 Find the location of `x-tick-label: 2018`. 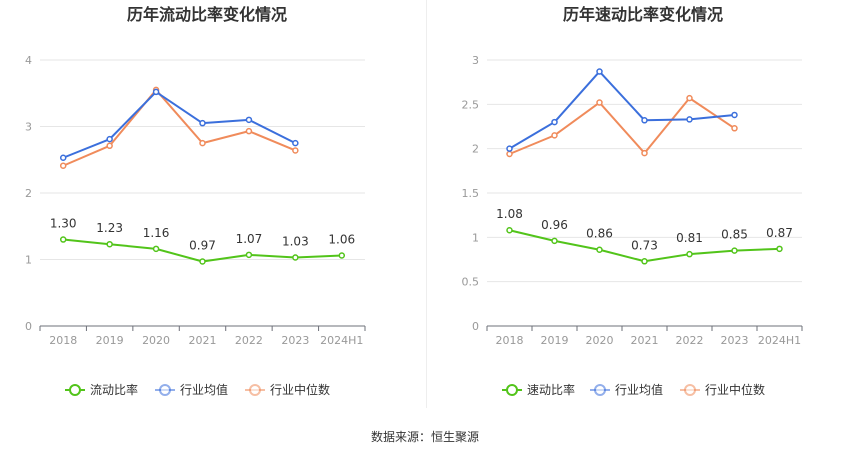

x-tick-label: 2018 is located at coordinates (63, 340).